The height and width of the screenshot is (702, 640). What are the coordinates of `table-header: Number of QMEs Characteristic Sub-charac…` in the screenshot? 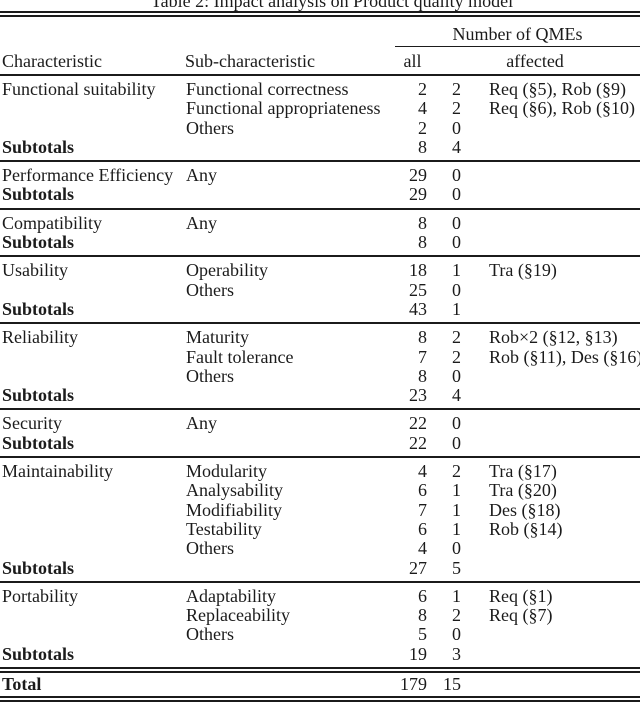 It's located at (320, 44).